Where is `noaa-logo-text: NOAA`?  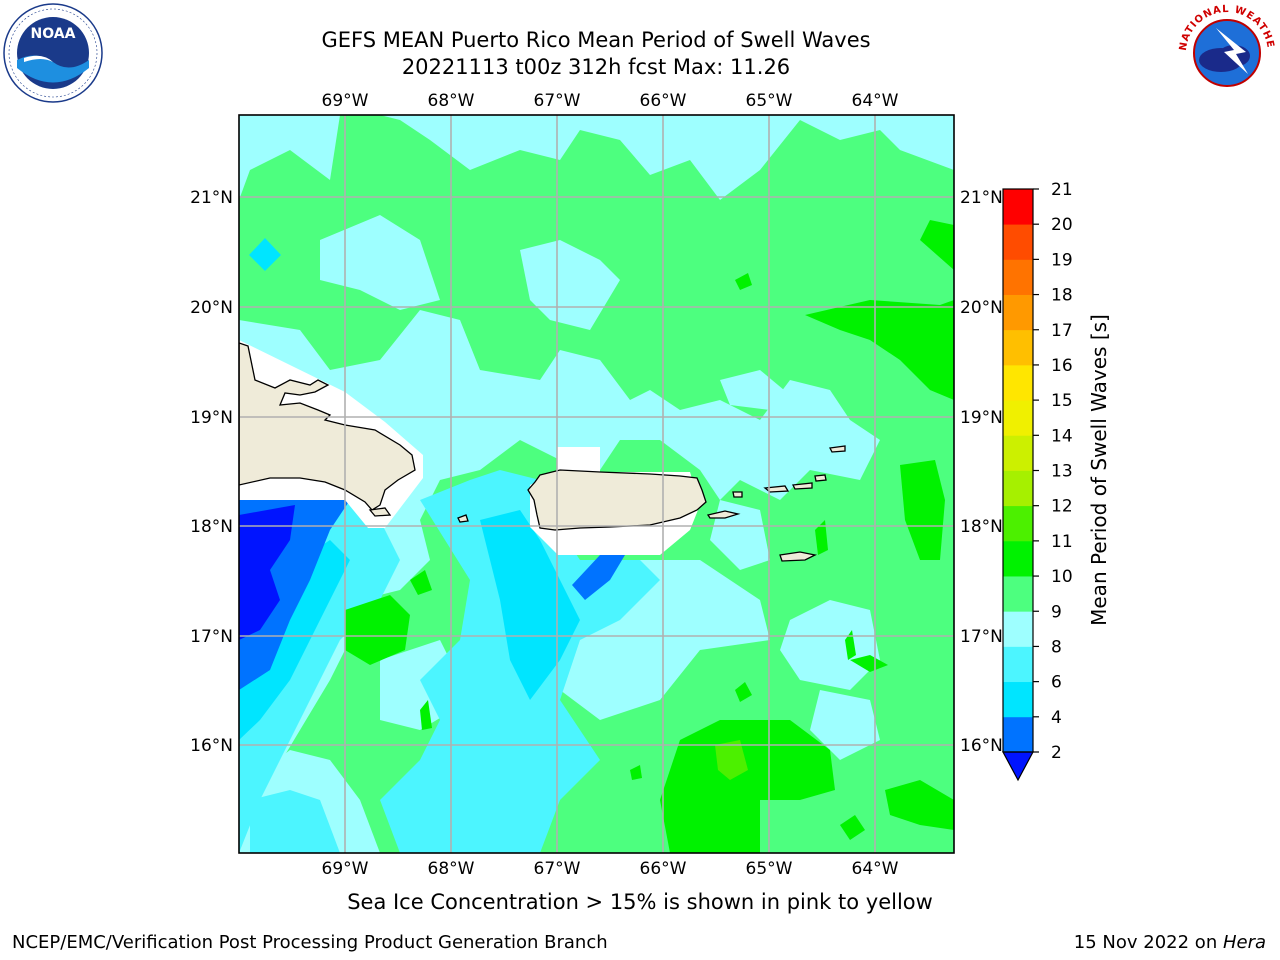
noaa-logo-text: NOAA is located at coordinates (53, 34).